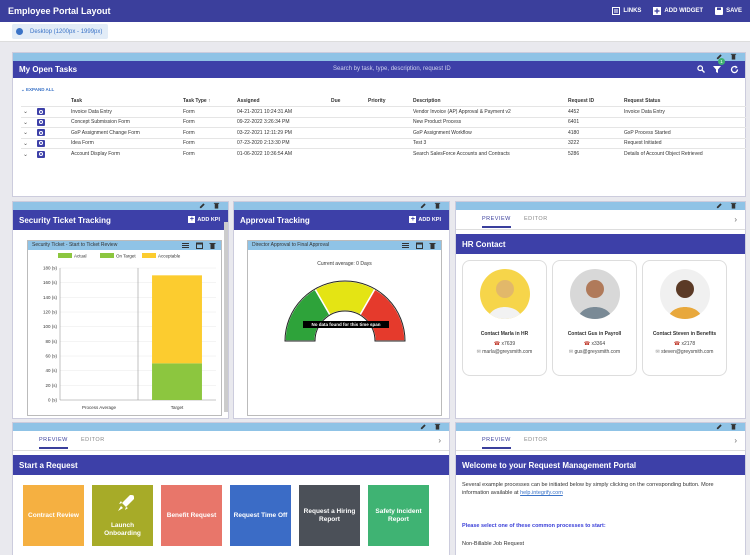  What do you see at coordinates (197, 101) in the screenshot?
I see `column-header: Task Type ↑` at bounding box center [197, 101].